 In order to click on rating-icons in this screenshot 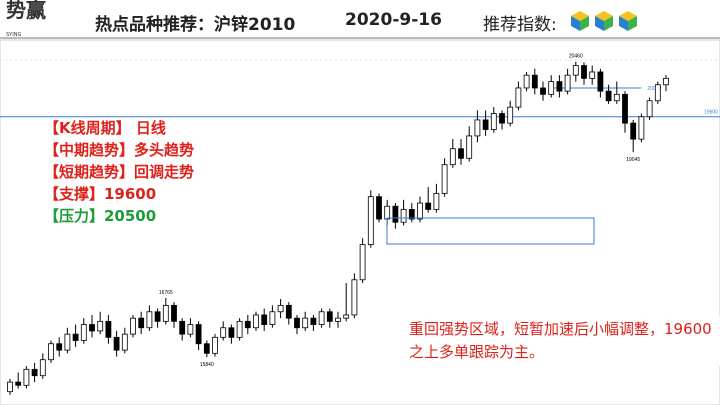, I will do `click(604, 21)`.